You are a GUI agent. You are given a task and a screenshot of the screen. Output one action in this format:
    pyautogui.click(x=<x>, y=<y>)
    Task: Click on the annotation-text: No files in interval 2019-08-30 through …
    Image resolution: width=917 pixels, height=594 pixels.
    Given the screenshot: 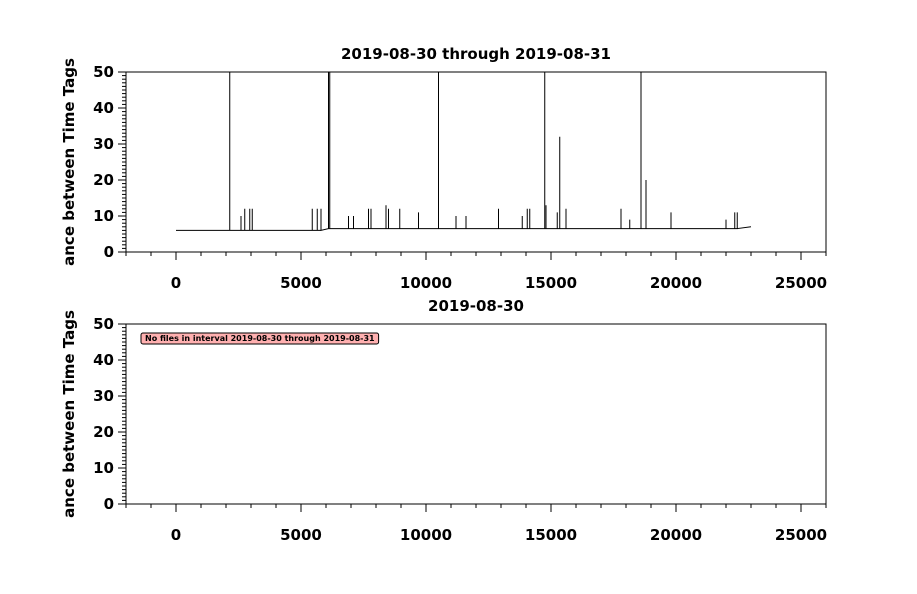 What is the action you would take?
    pyautogui.click(x=260, y=338)
    